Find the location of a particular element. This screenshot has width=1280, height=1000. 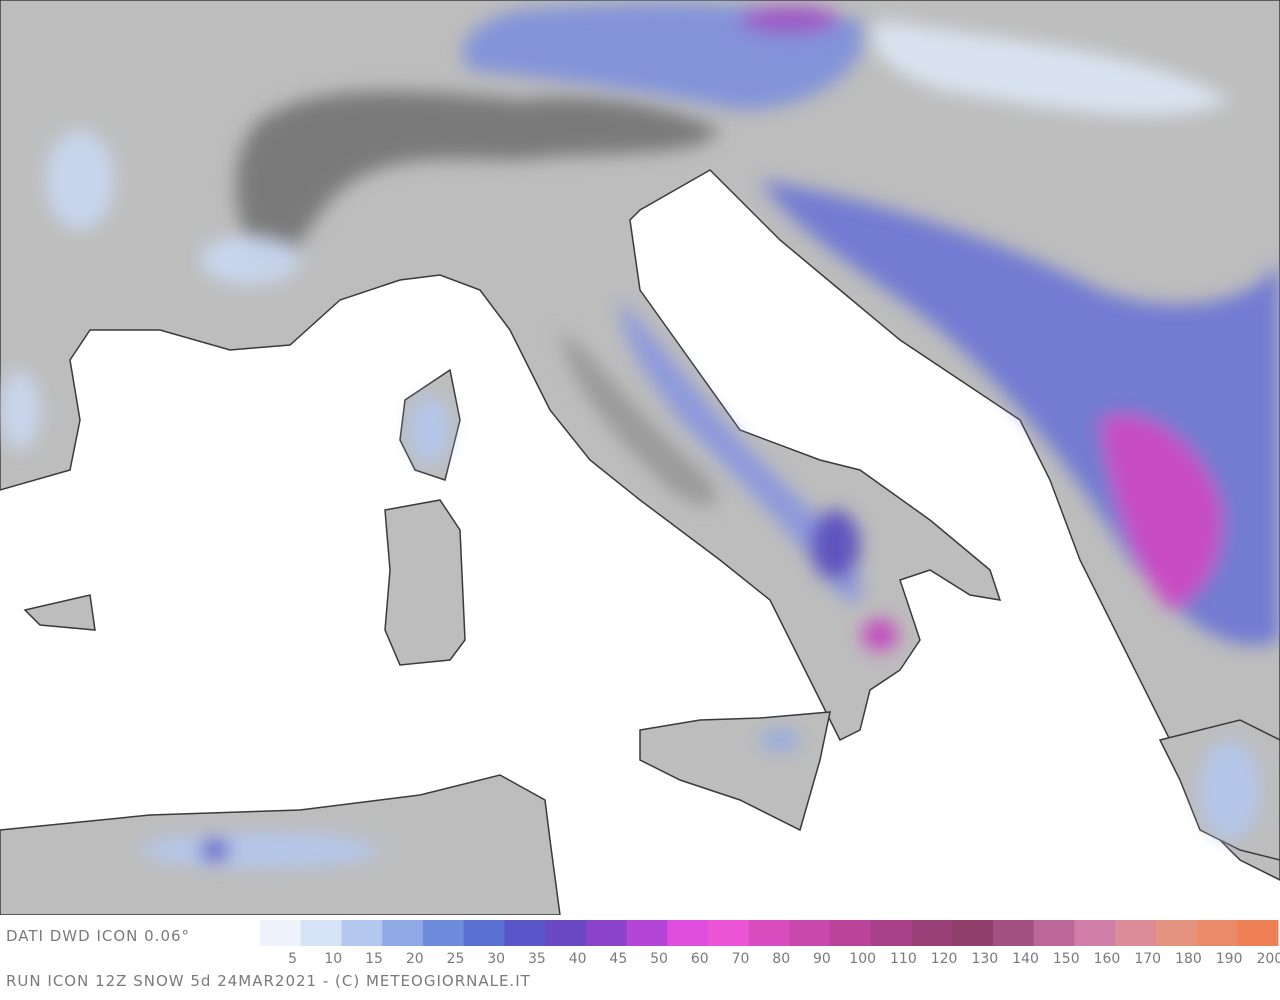

scale-tick-label: 40 is located at coordinates (578, 959).